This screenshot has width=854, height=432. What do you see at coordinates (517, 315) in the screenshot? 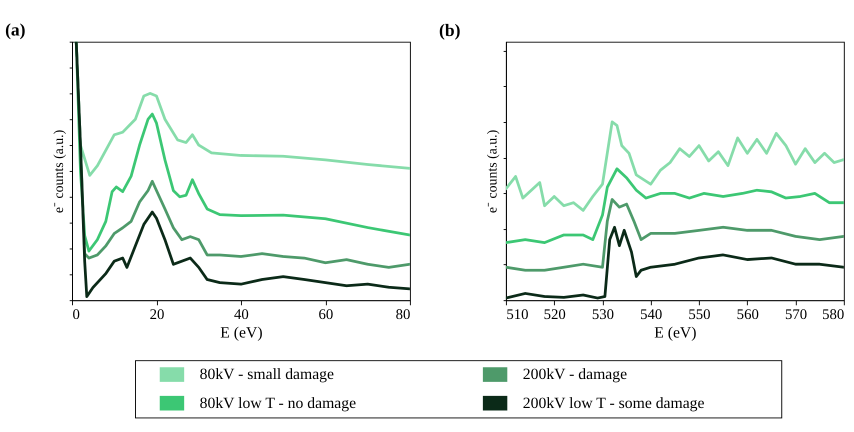
I see `x-tick-label: 510` at bounding box center [517, 315].